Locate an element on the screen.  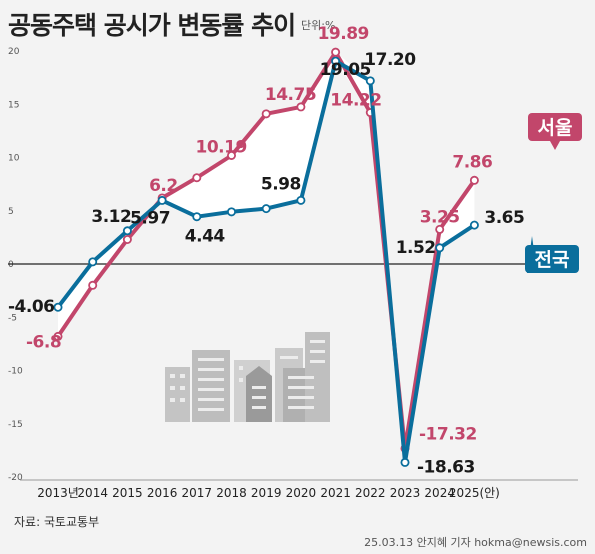
data-label-seoul: 19.89 is located at coordinates (343, 34).